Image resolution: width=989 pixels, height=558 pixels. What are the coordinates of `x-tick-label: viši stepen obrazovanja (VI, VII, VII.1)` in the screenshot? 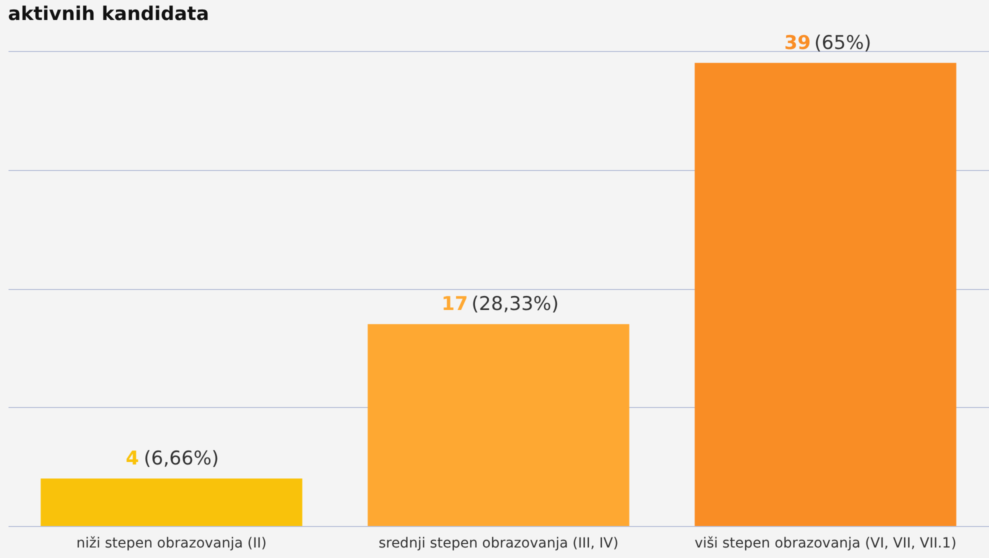 It's located at (825, 544).